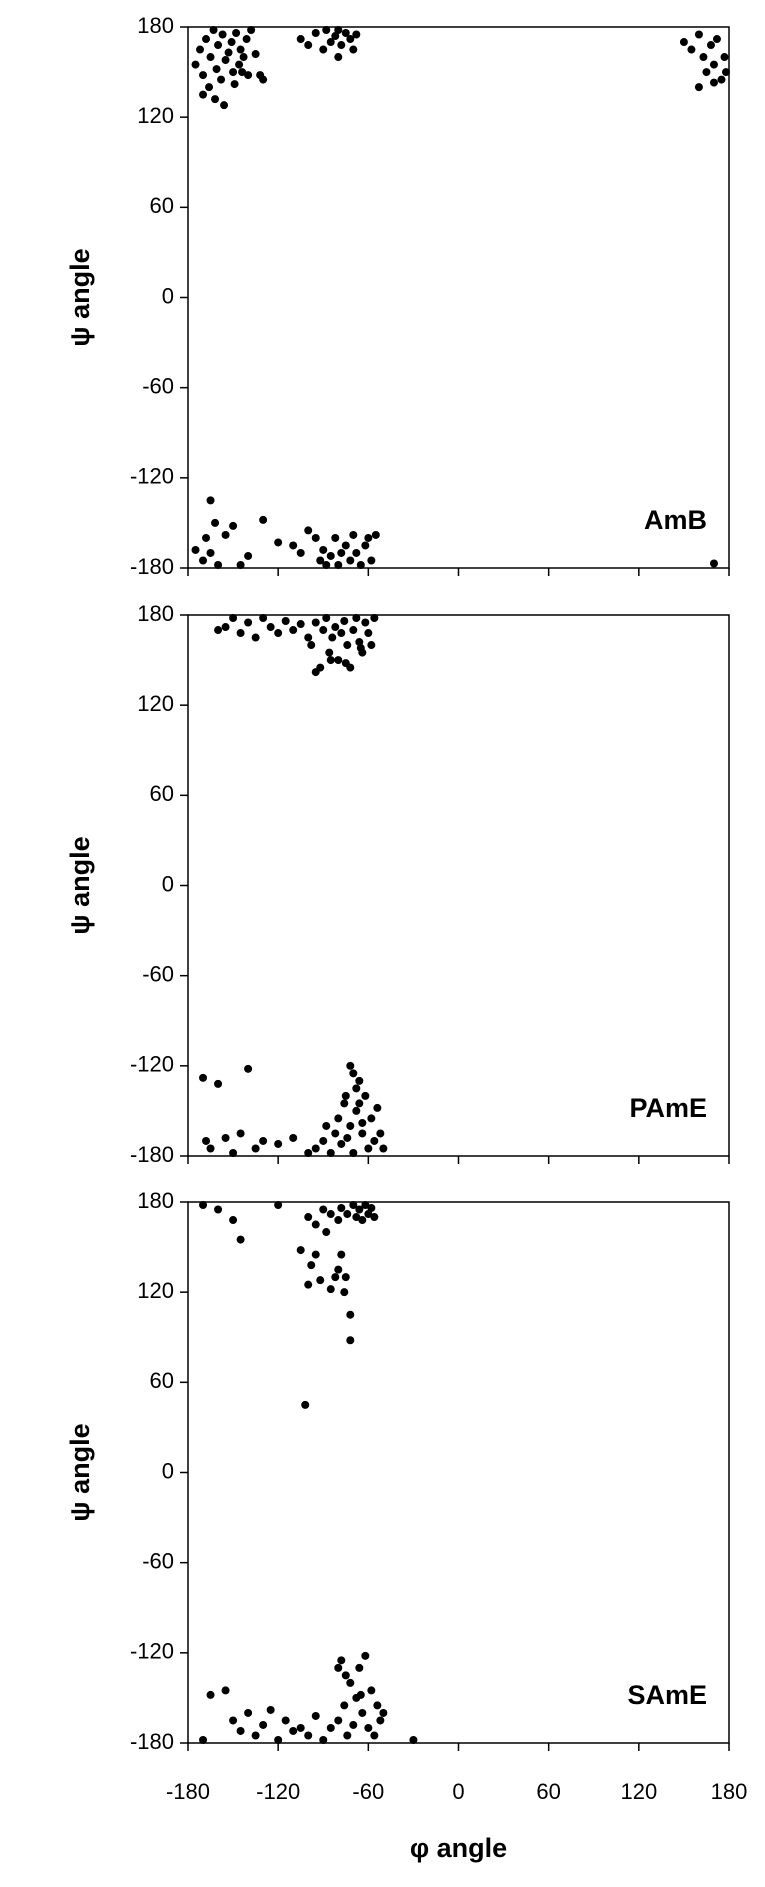  What do you see at coordinates (80, 1472) in the screenshot?
I see `y-axis-label: ψ angle` at bounding box center [80, 1472].